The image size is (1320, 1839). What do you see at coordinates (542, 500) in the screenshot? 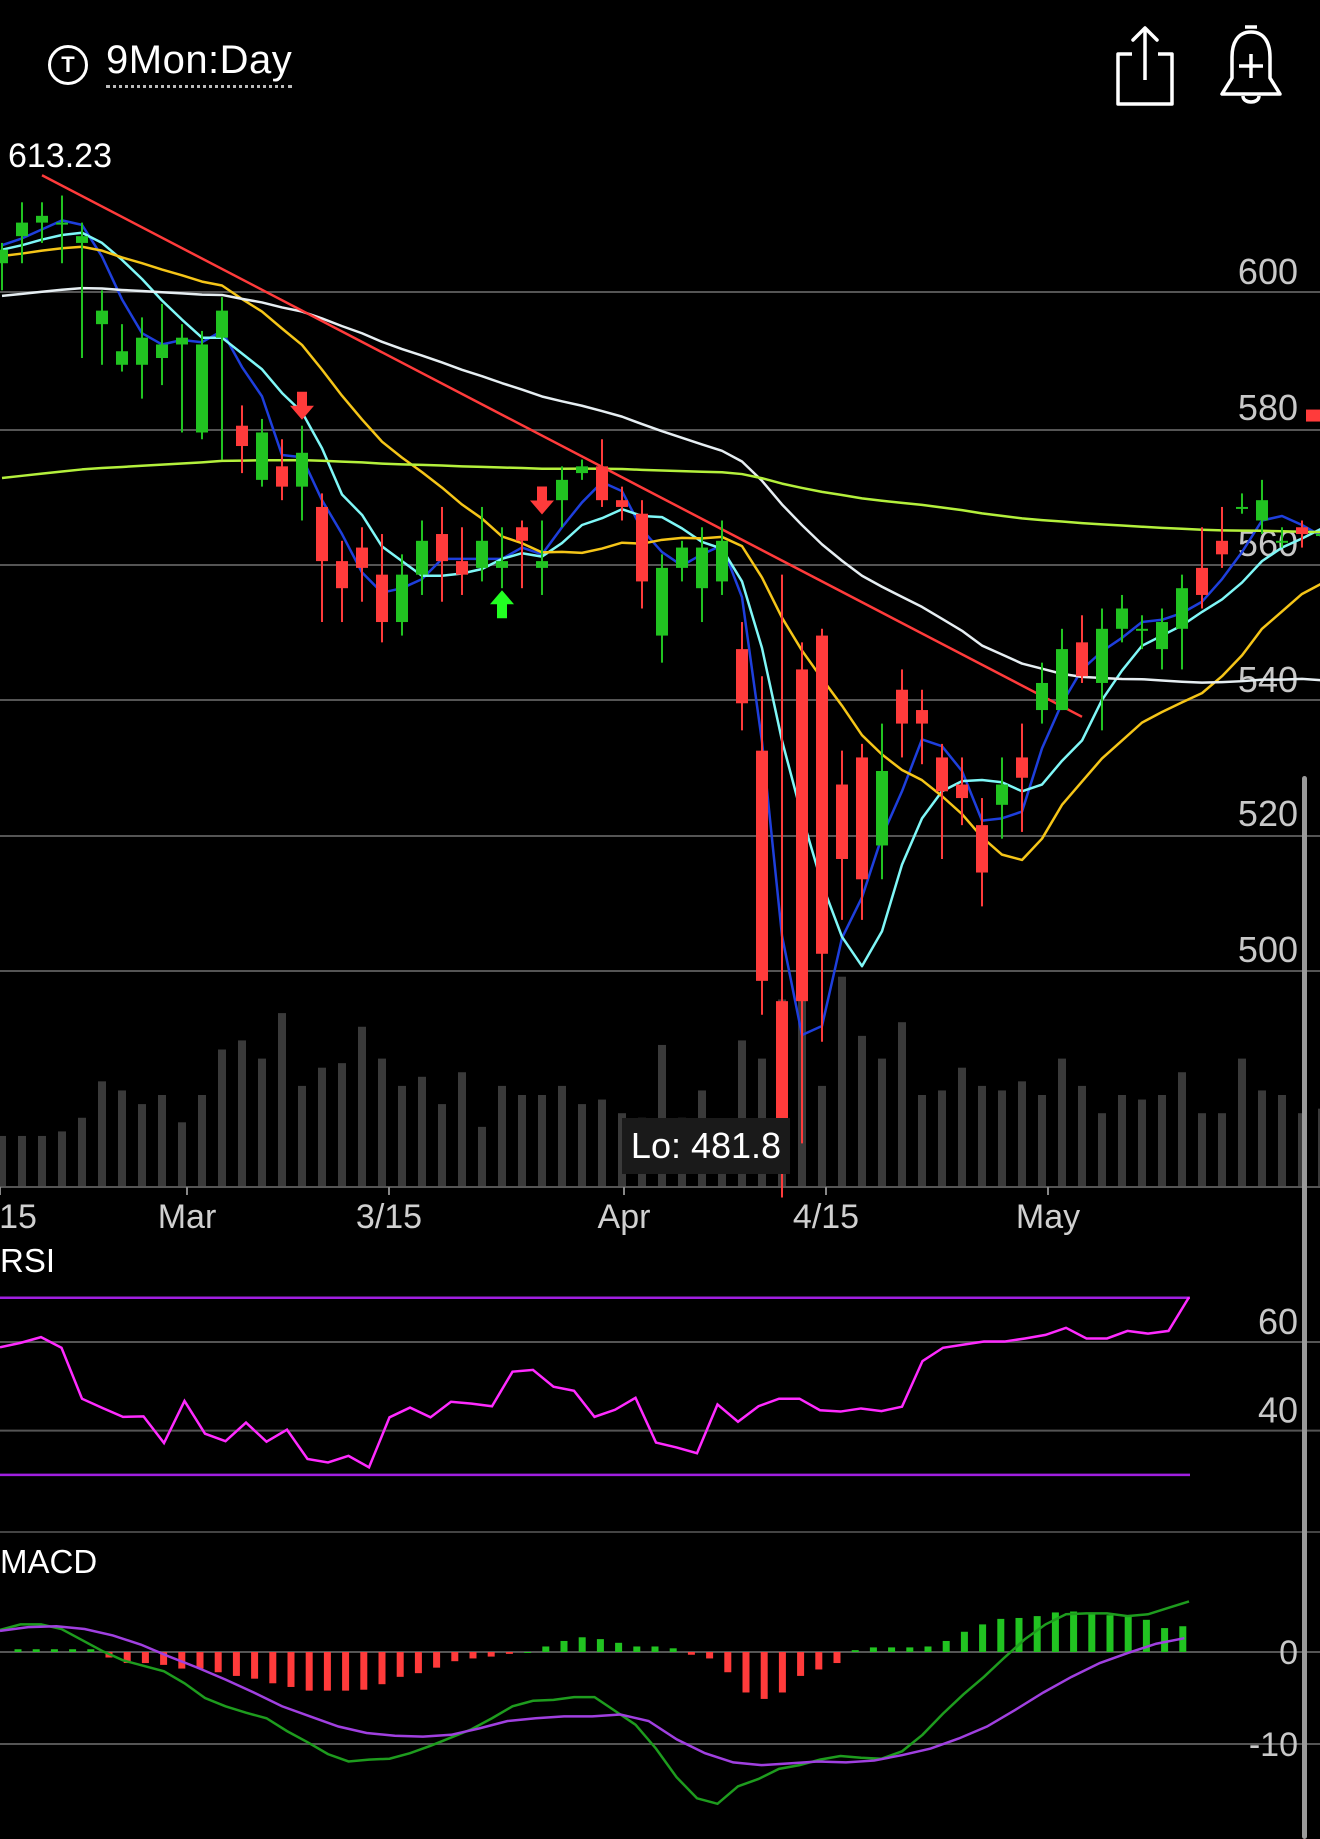
I see `sell-signal-arrow` at bounding box center [542, 500].